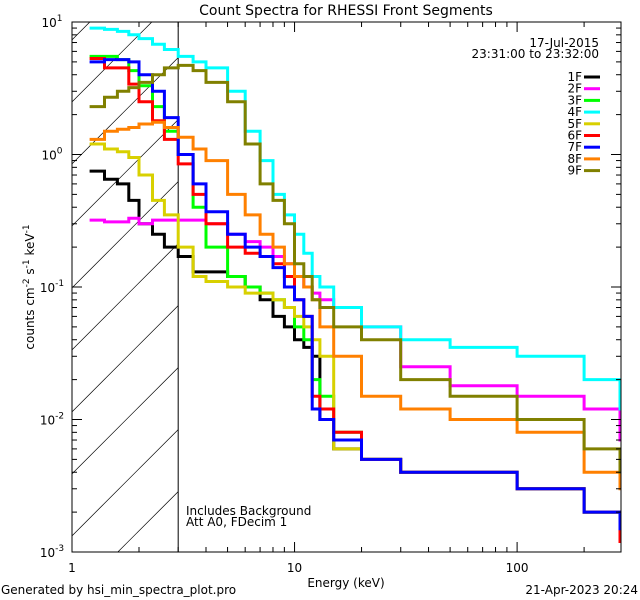  What do you see at coordinates (564, 43) in the screenshot?
I see `legend-date: 17-Jul-2015` at bounding box center [564, 43].